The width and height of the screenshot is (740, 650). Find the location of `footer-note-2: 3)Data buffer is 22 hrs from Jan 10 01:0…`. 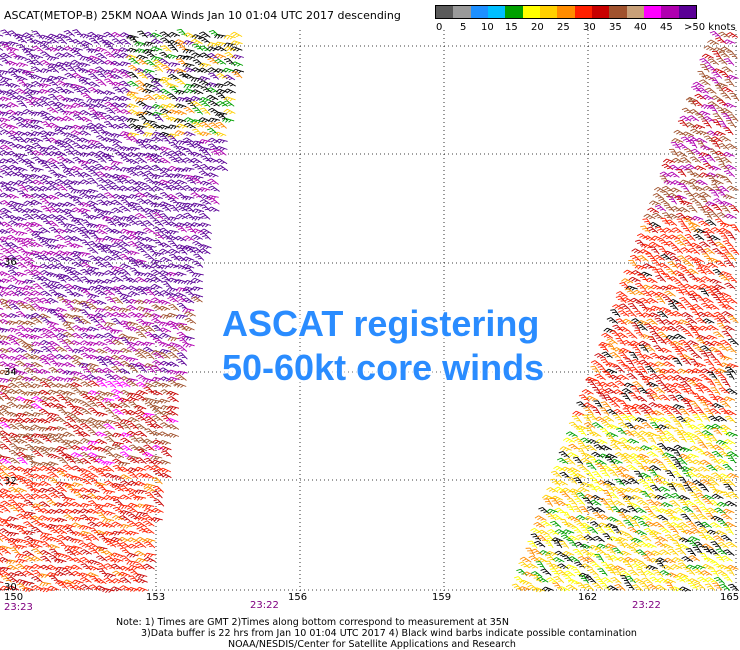

footer-note-2: 3)Data buffer is 22 hrs from Jan 10 01:0… is located at coordinates (389, 633).